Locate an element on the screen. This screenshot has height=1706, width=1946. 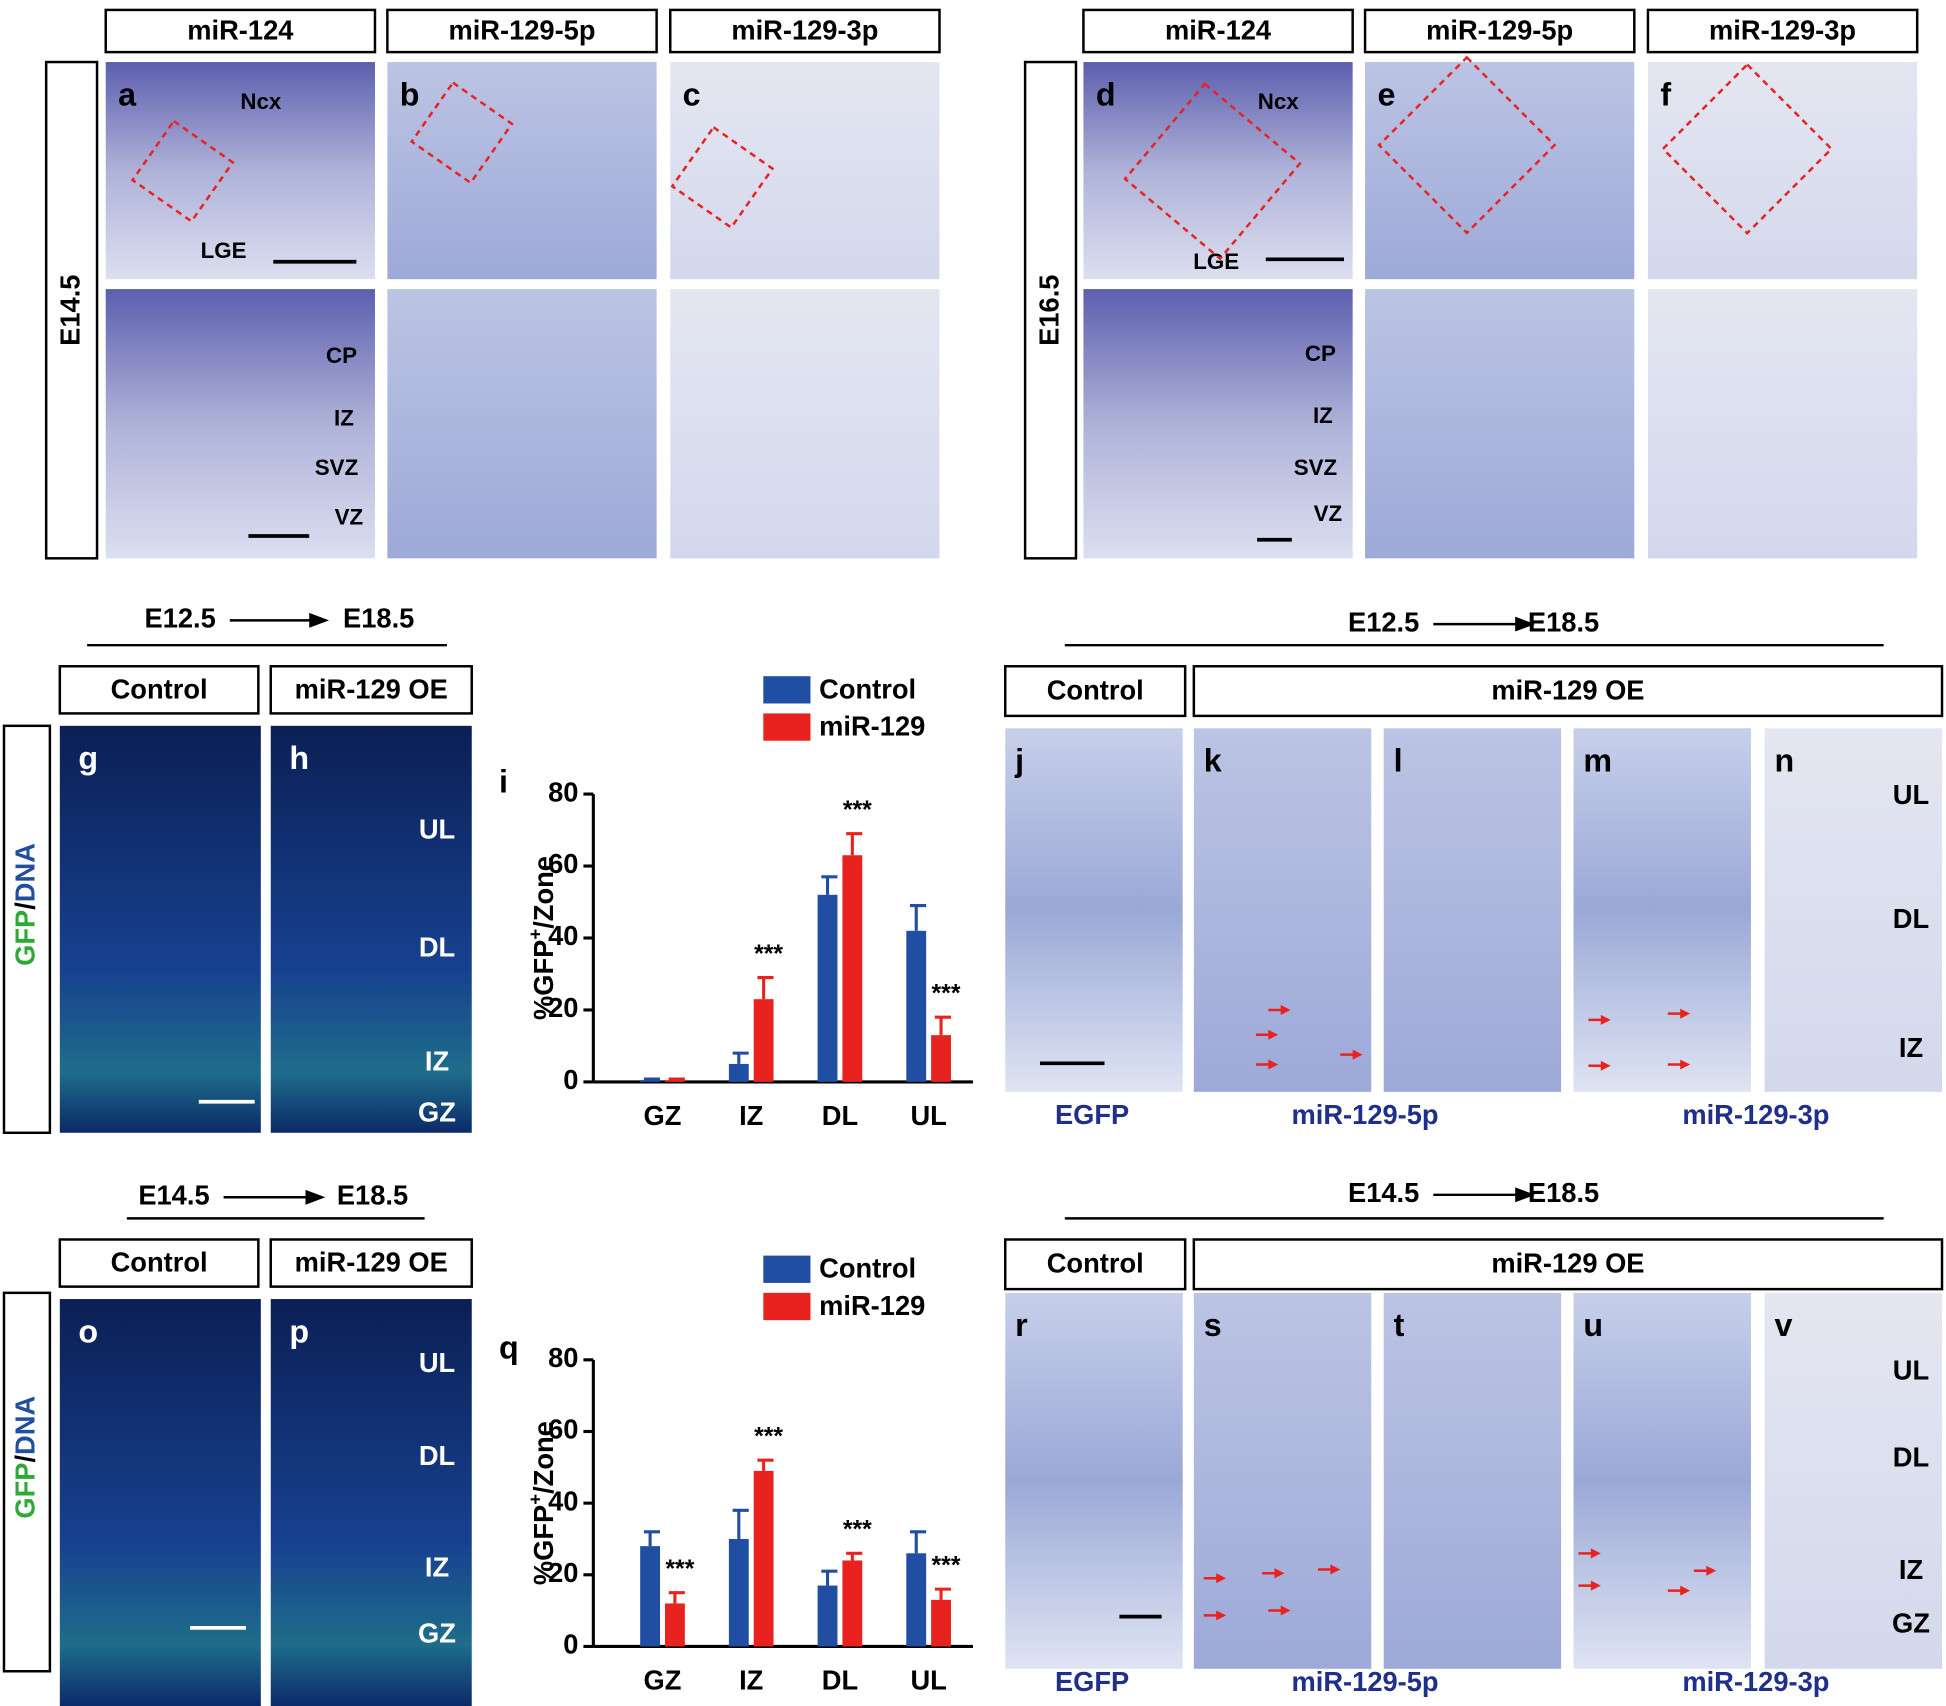
panel-letter: l is located at coordinates (1398, 761).